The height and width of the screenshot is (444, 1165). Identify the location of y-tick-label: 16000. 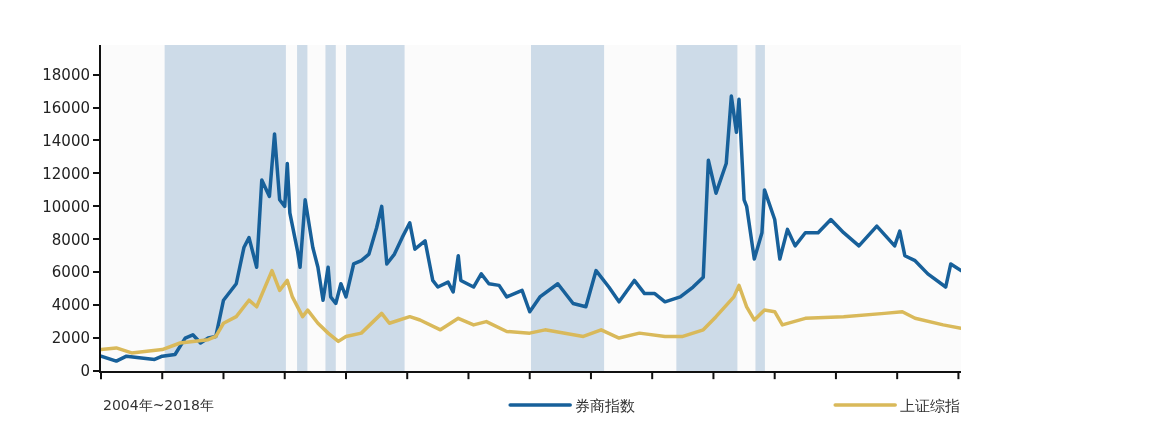
(66, 107).